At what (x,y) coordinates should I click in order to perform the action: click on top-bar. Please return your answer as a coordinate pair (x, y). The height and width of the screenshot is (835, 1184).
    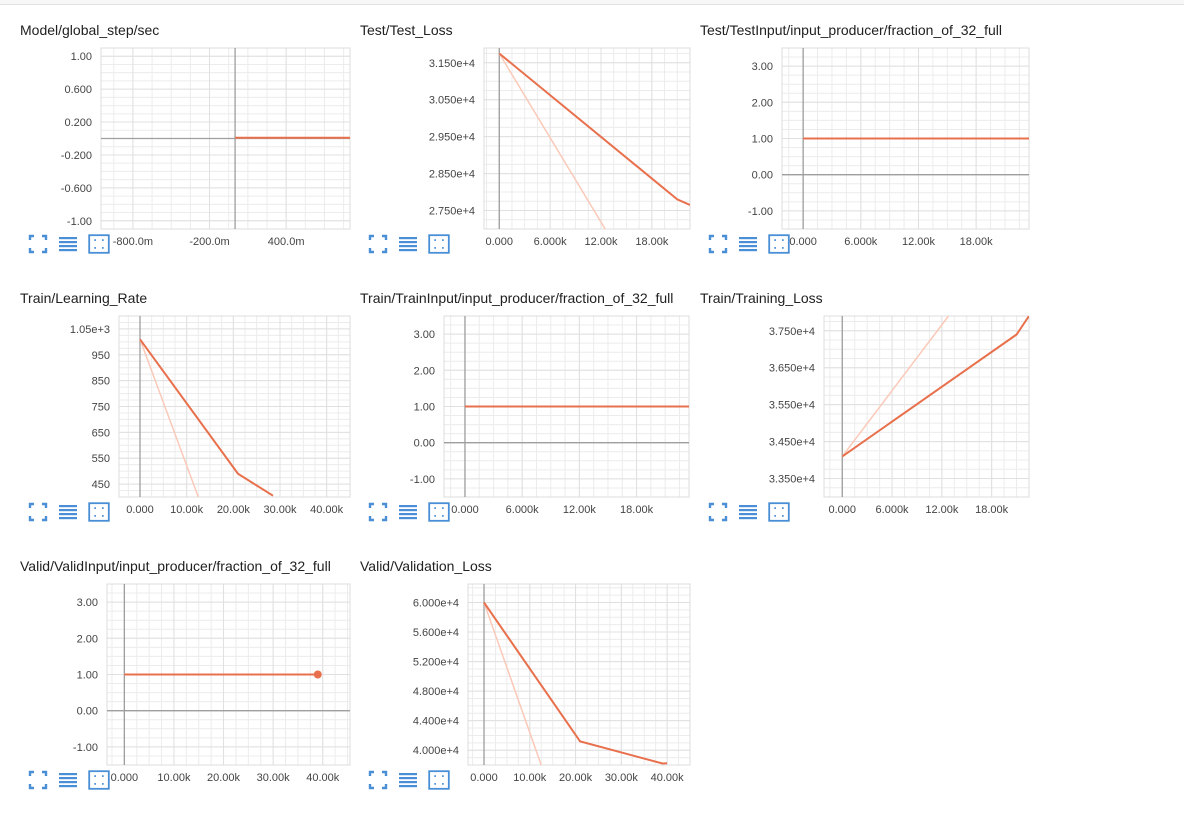
    Looking at the image, I should click on (592, 2).